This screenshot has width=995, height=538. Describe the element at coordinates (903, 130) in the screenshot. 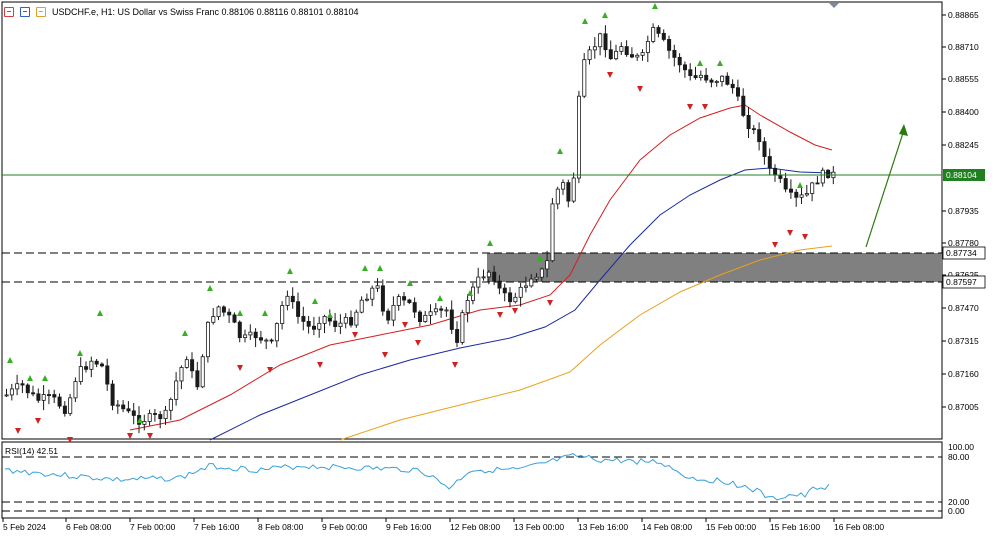

I see `trend-arrow-icon` at that location.